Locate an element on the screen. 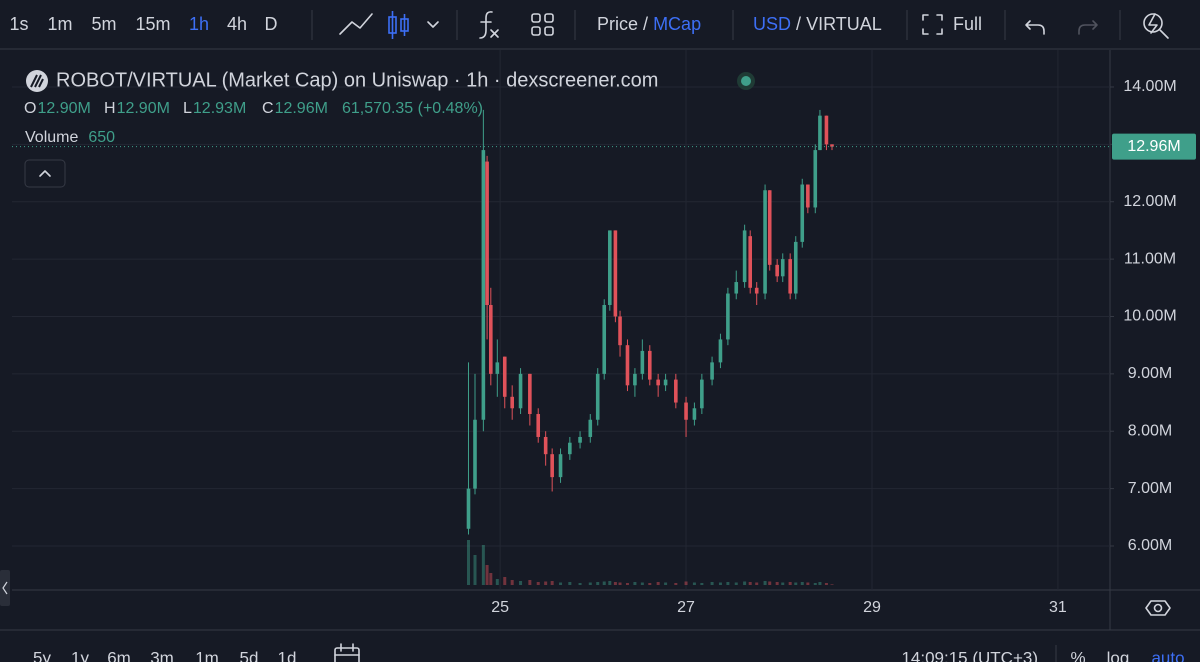 Image resolution: width=1200 pixels, height=662 pixels. bottom-bar: 5y 1y 6m 3m 1m 5d 1d 14:09:15 (UTC+3)% log auto is located at coordinates (609, 652).